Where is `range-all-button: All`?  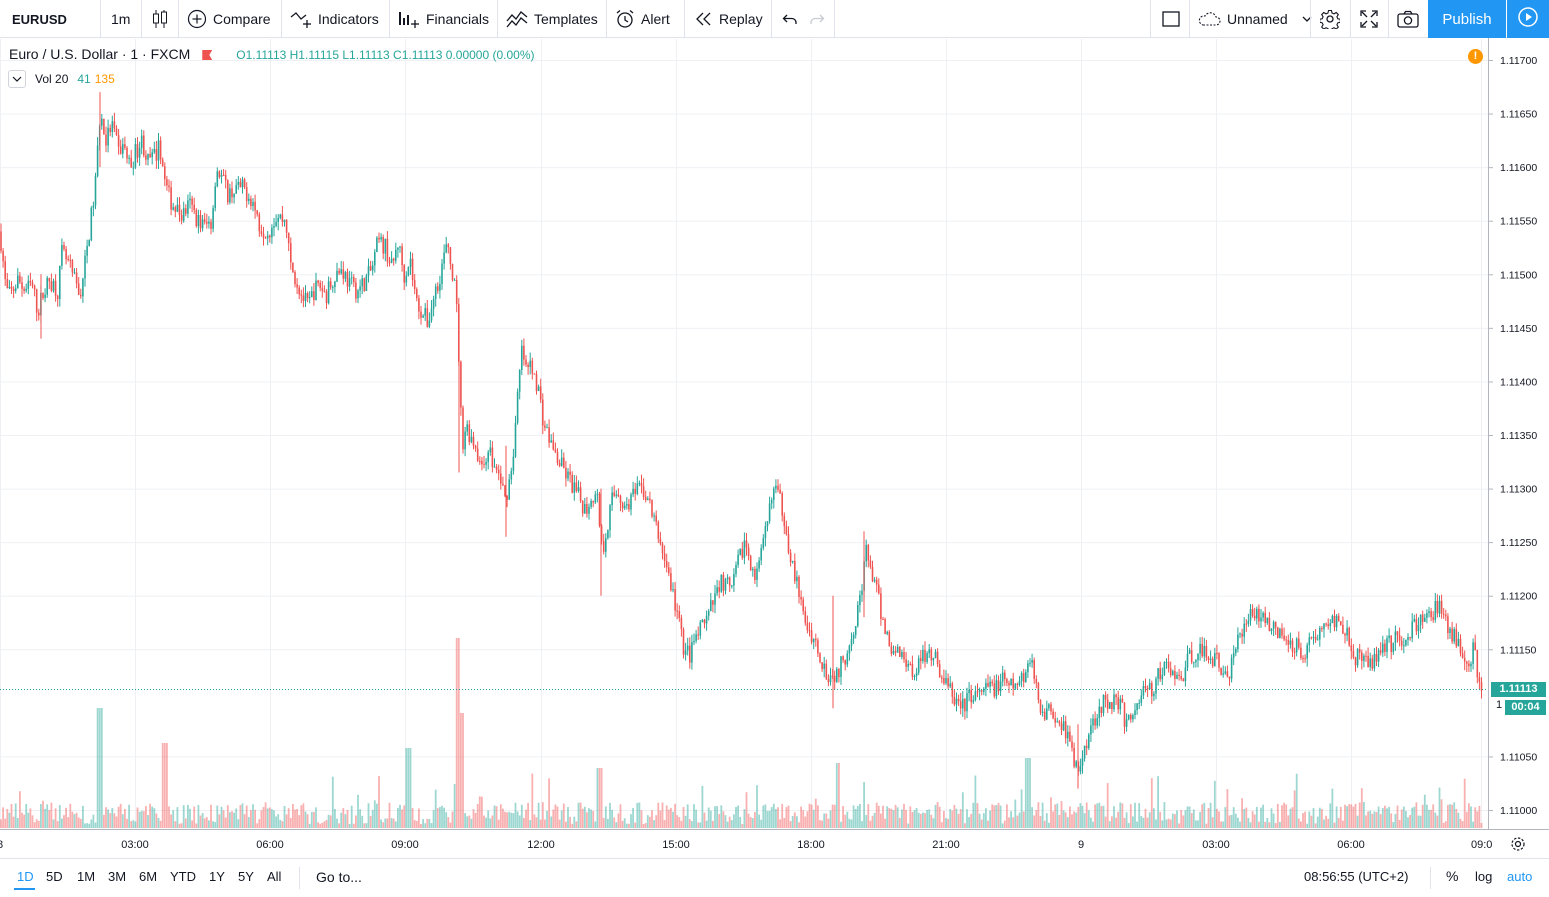 range-all-button: All is located at coordinates (274, 876).